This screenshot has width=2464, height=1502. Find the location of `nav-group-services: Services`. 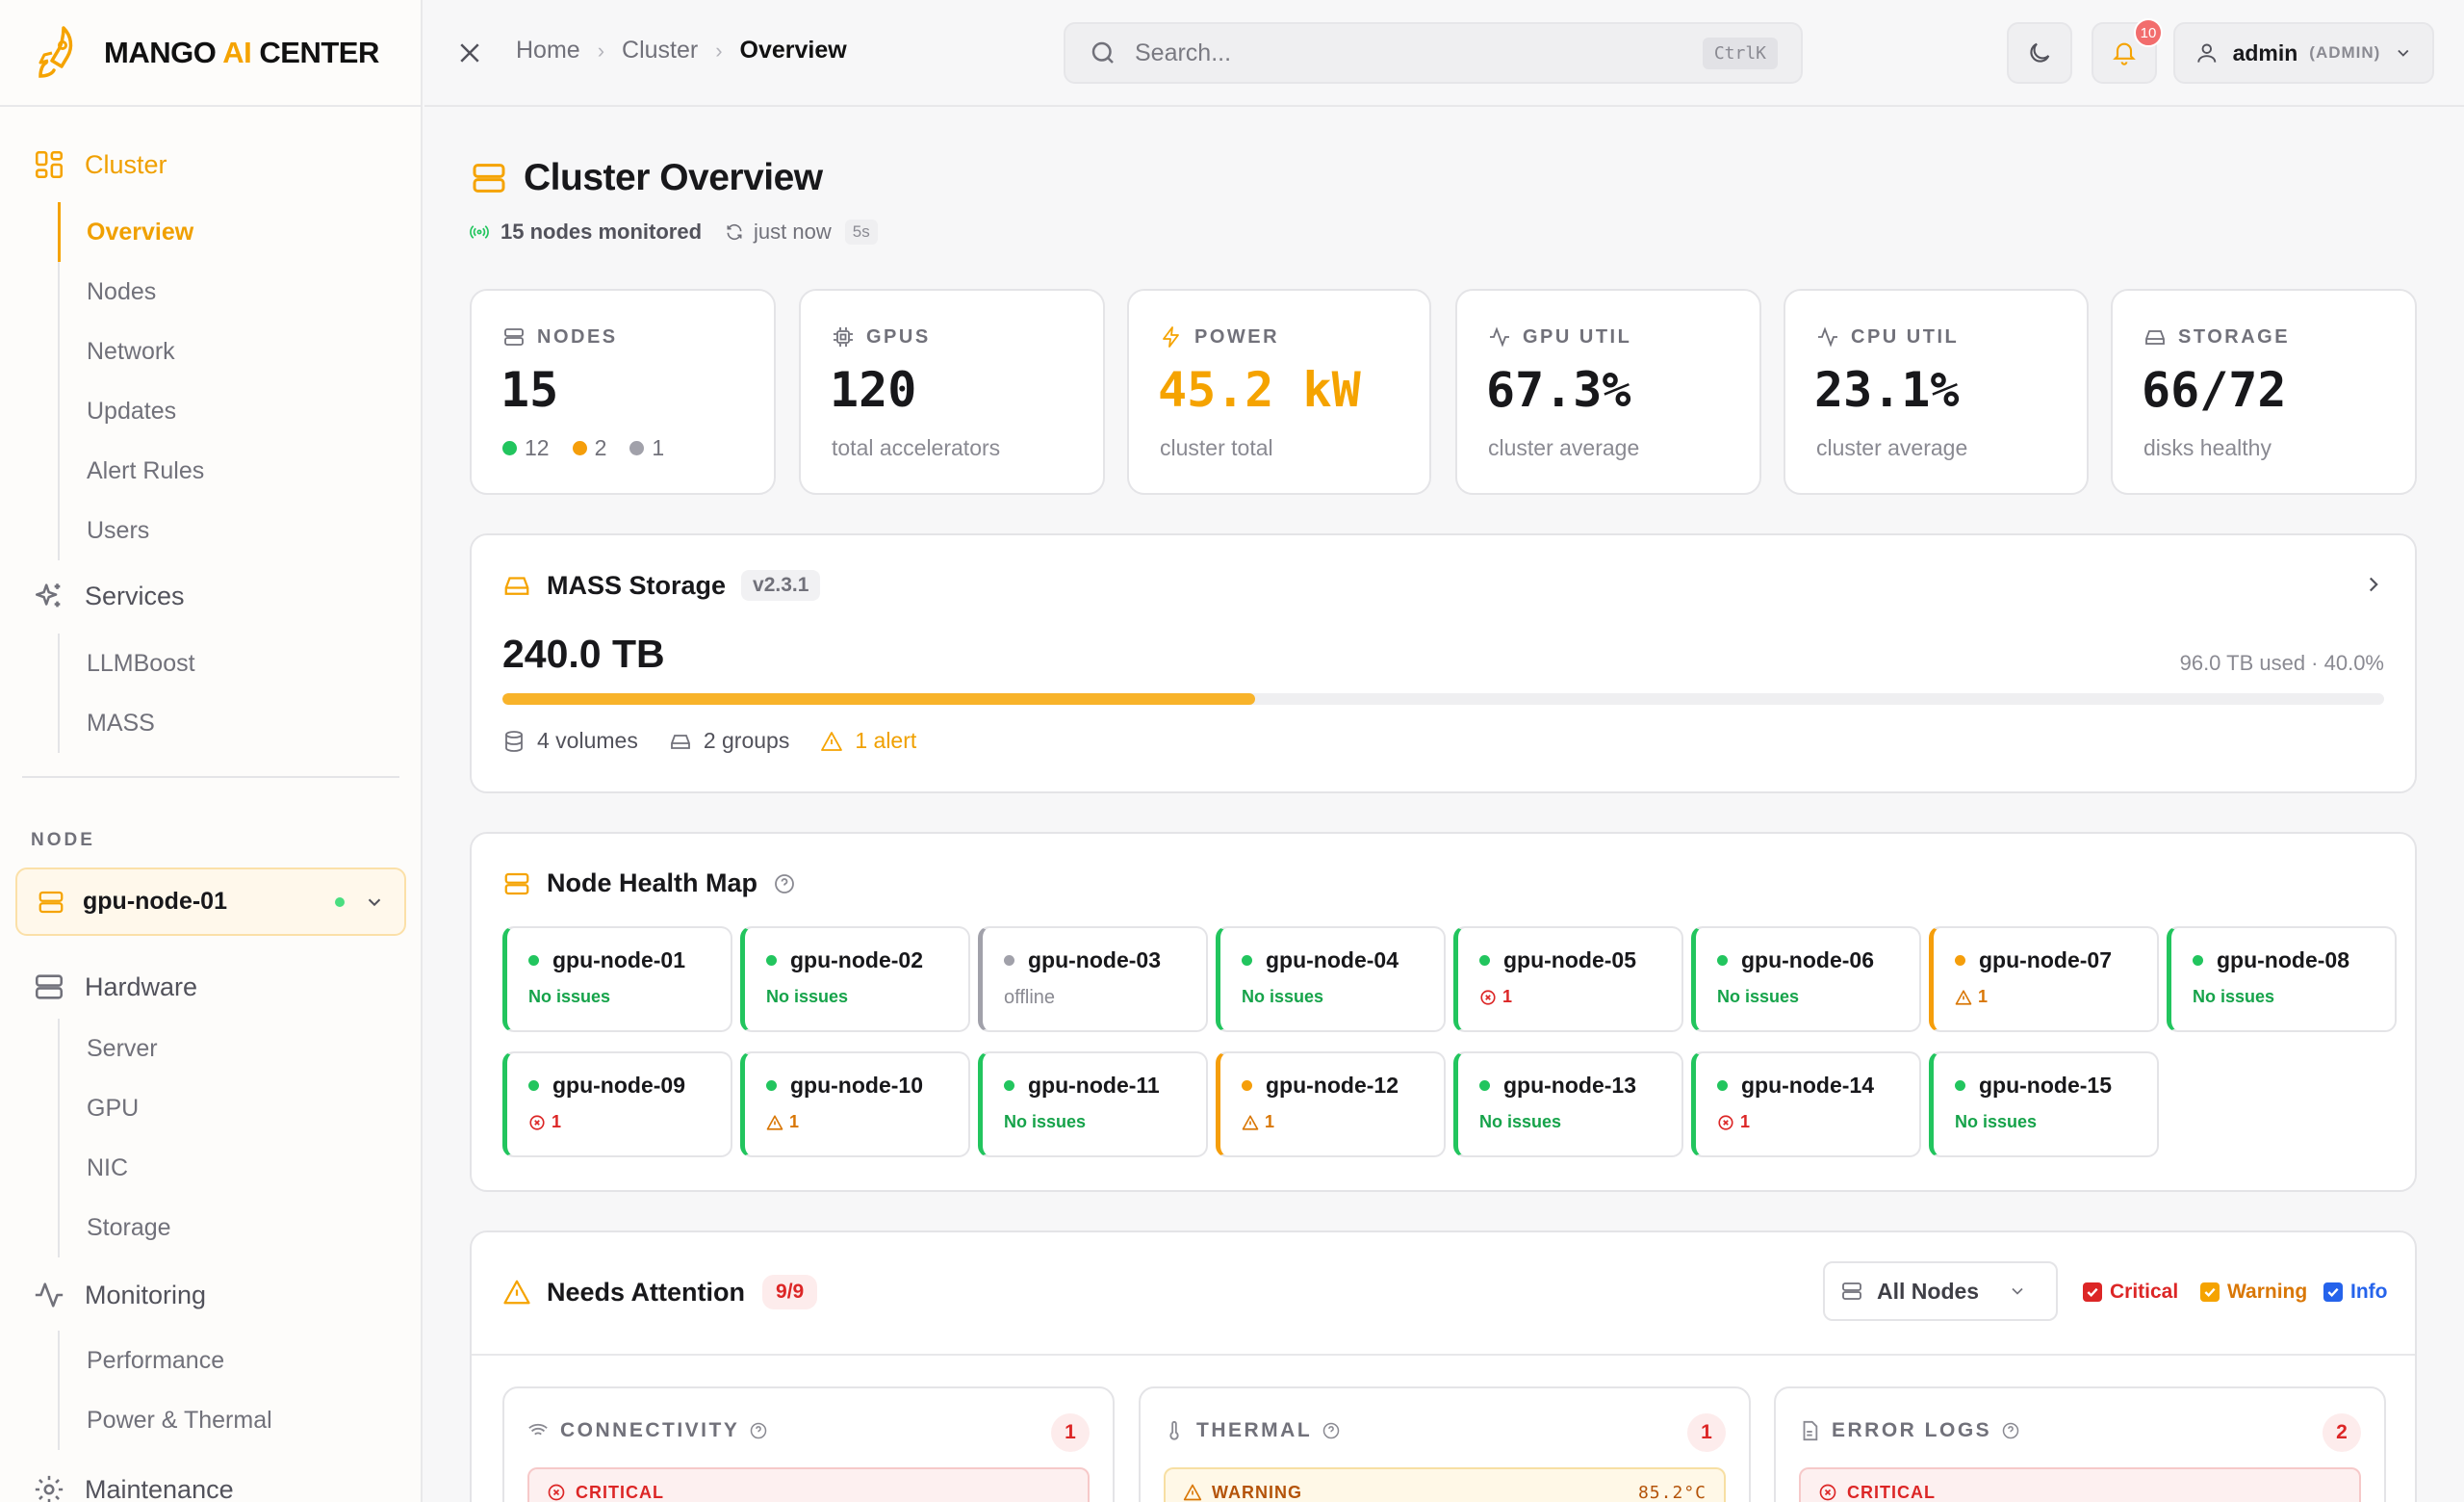

nav-group-services: Services is located at coordinates (109, 596).